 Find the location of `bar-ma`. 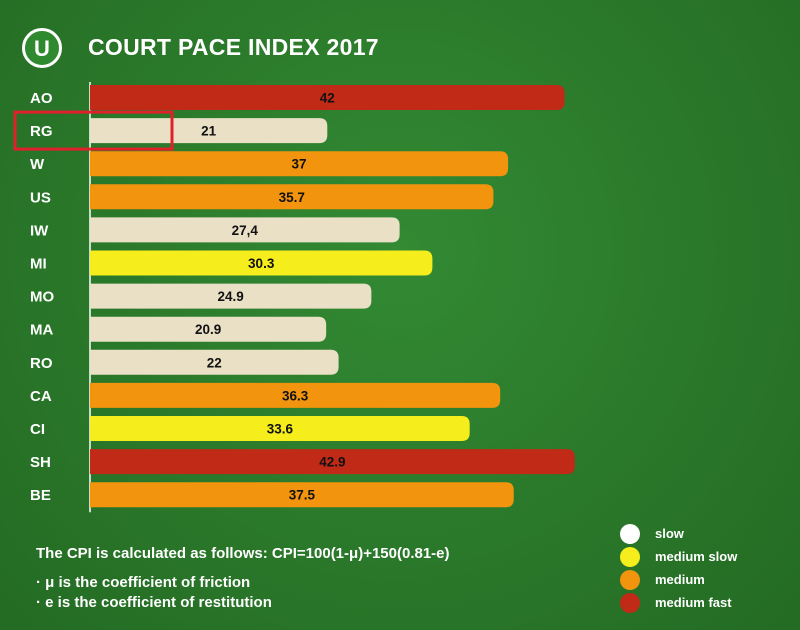

bar-ma is located at coordinates (208, 329).